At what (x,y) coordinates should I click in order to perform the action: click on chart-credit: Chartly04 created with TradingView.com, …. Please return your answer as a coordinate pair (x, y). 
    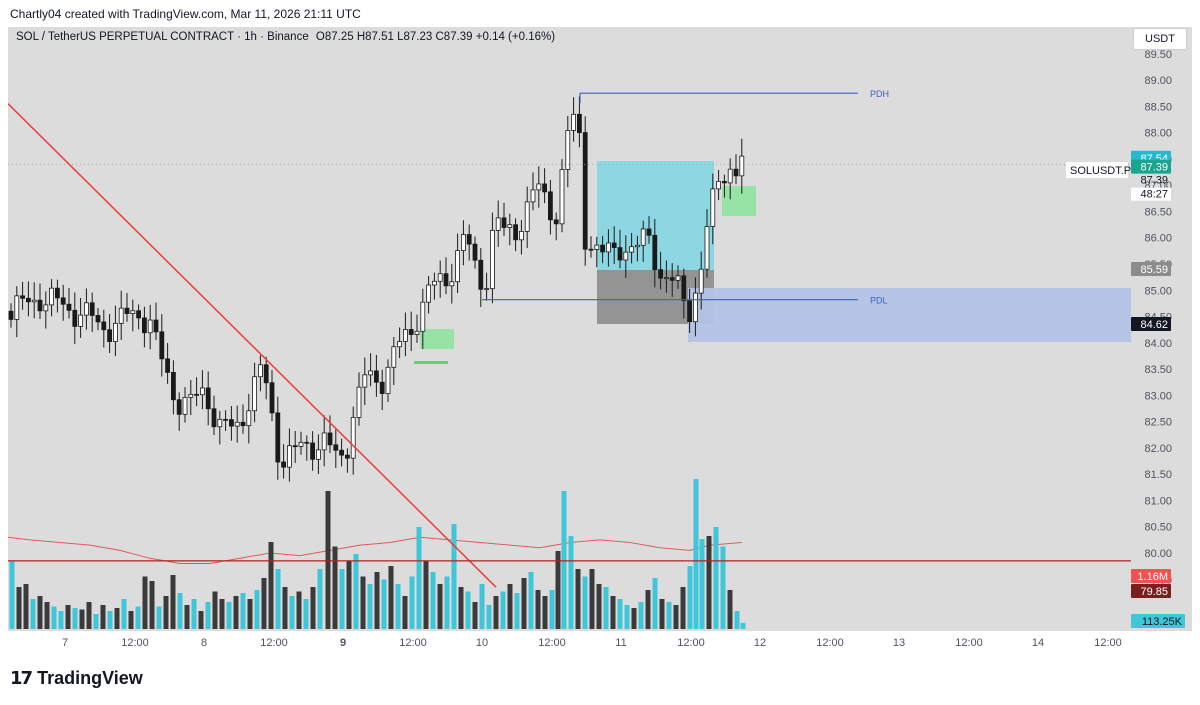
    Looking at the image, I should click on (185, 14).